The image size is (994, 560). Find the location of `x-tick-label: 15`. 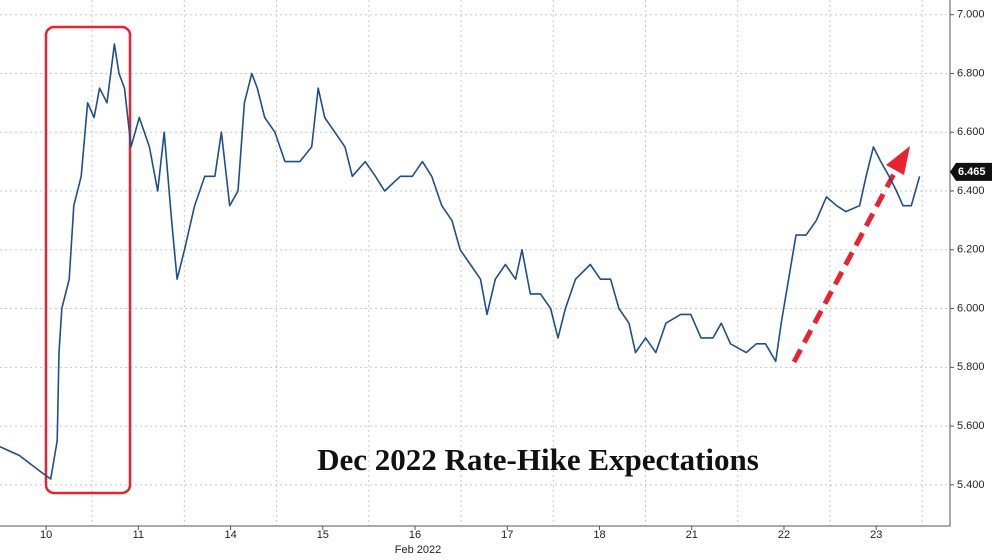

x-tick-label: 15 is located at coordinates (323, 535).